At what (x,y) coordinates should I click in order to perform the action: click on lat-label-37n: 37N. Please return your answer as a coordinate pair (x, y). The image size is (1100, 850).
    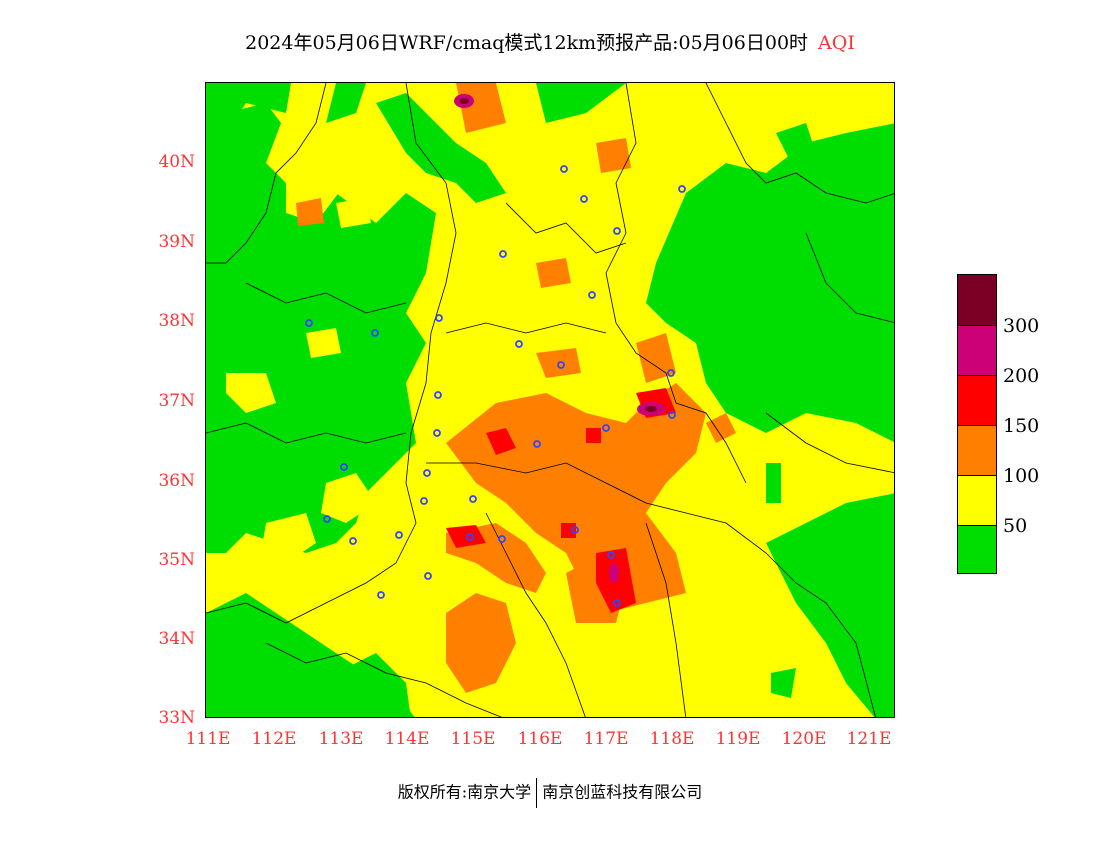
    Looking at the image, I should click on (176, 401).